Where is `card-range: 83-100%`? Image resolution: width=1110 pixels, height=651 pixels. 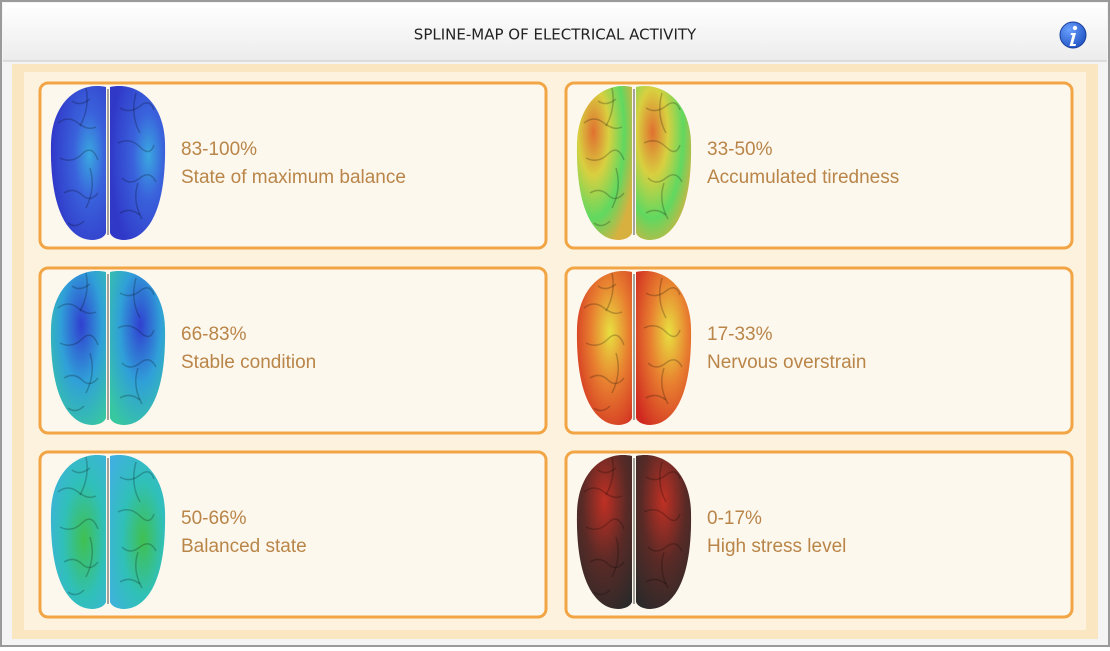 card-range: 83-100% is located at coordinates (219, 149).